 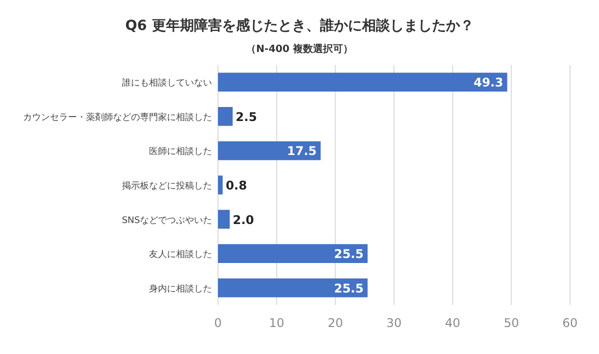 What do you see at coordinates (570, 323) in the screenshot?
I see `xtick: 60` at bounding box center [570, 323].